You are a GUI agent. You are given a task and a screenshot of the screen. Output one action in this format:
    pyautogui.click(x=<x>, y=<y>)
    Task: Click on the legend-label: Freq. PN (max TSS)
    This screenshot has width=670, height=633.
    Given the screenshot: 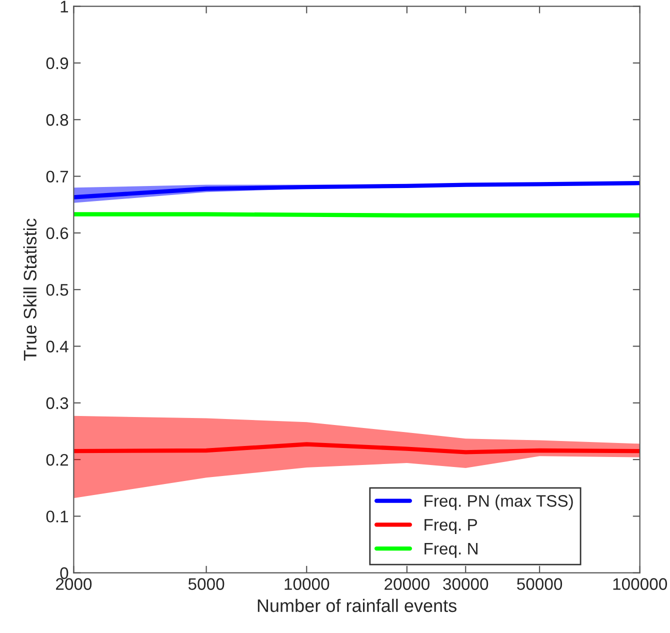 What is the action you would take?
    pyautogui.click(x=498, y=502)
    